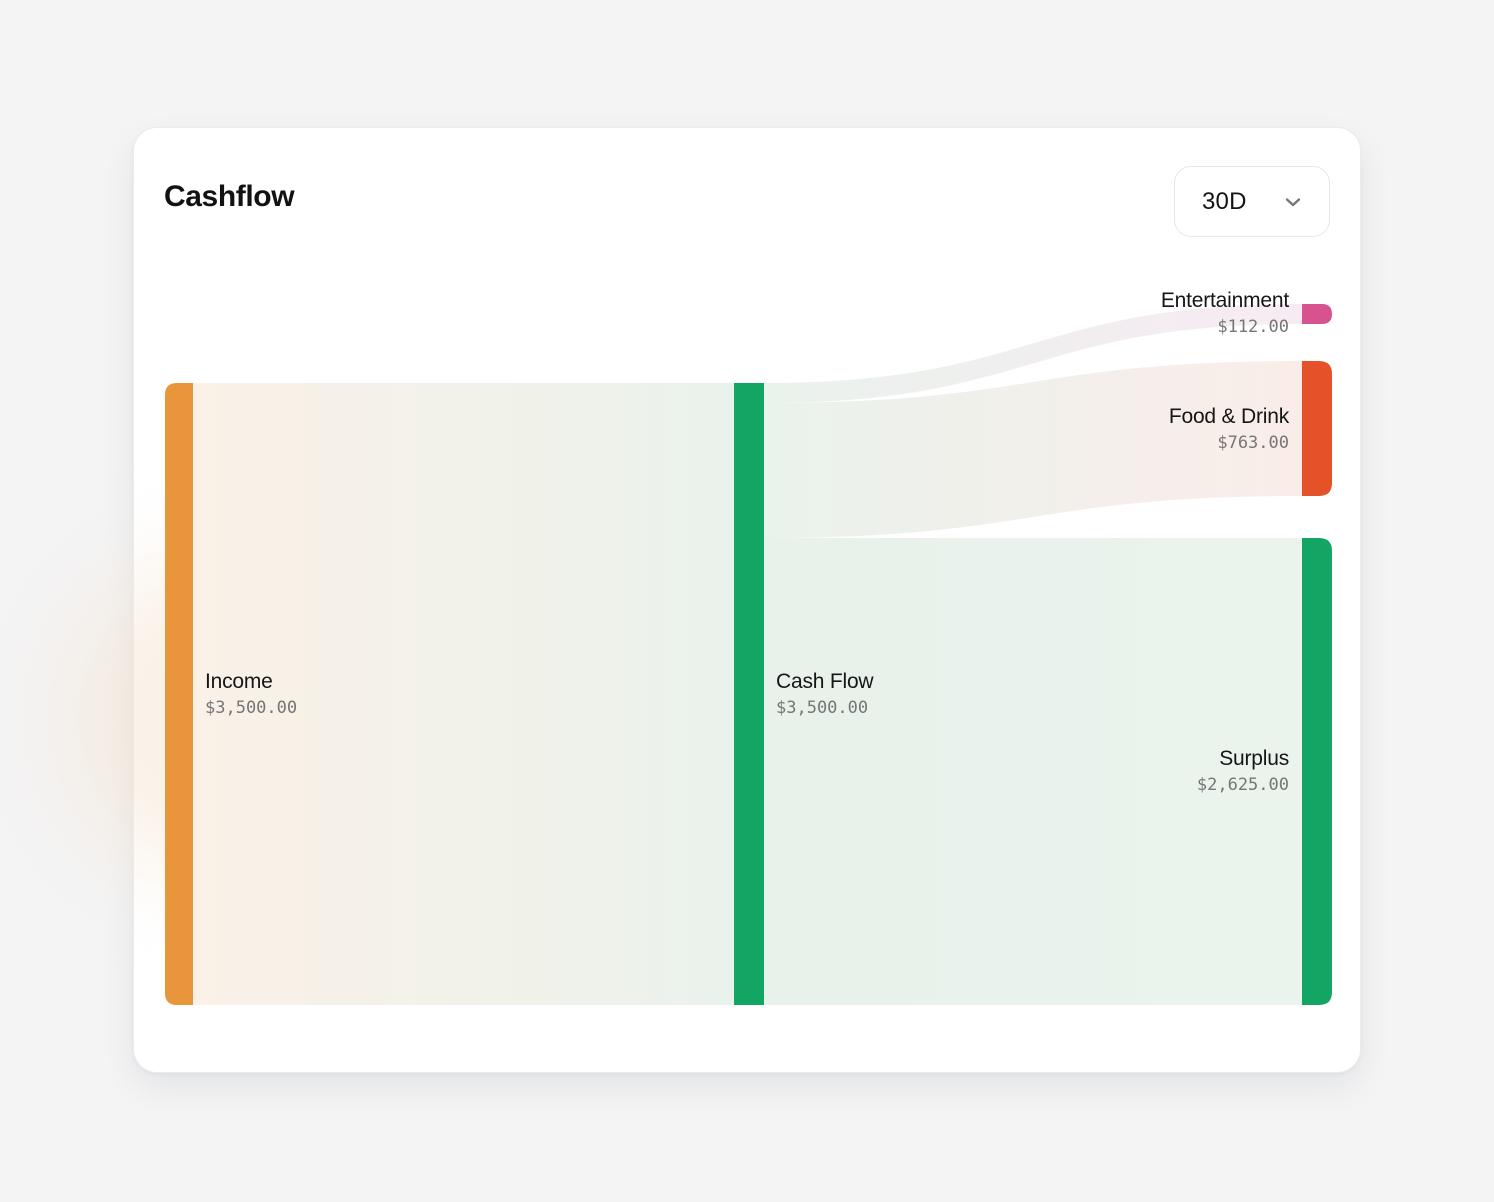  I want to click on entertainment-label-group: Entertainment $112.00, so click(1225, 314).